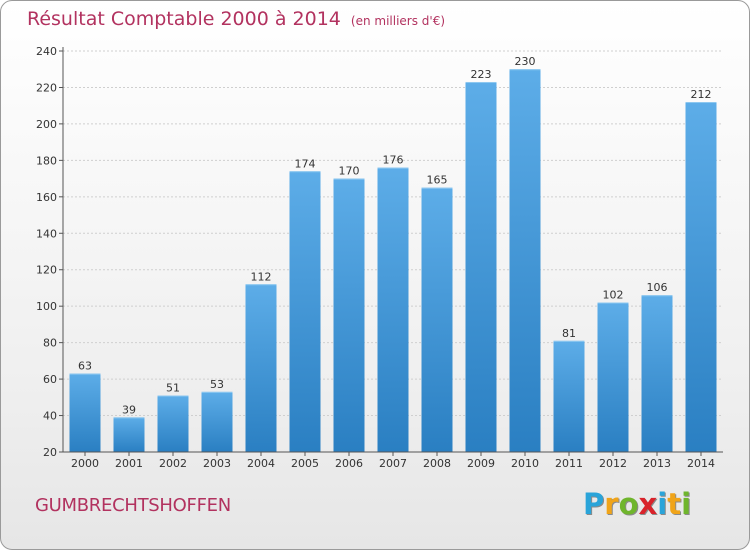  What do you see at coordinates (85, 463) in the screenshot?
I see `x-tick-label: 2000` at bounding box center [85, 463].